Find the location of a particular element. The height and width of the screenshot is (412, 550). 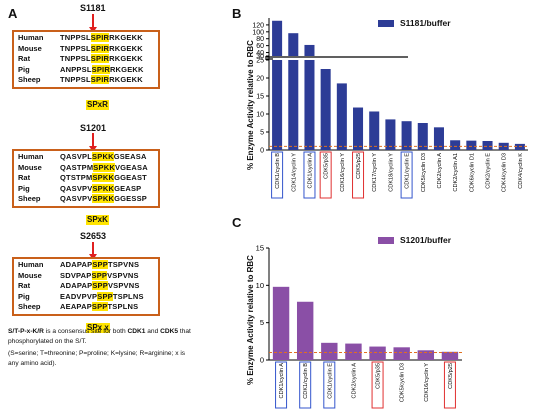

sequence-text: QASVPVSPKKGGESSP is located at coordinates (103, 199).